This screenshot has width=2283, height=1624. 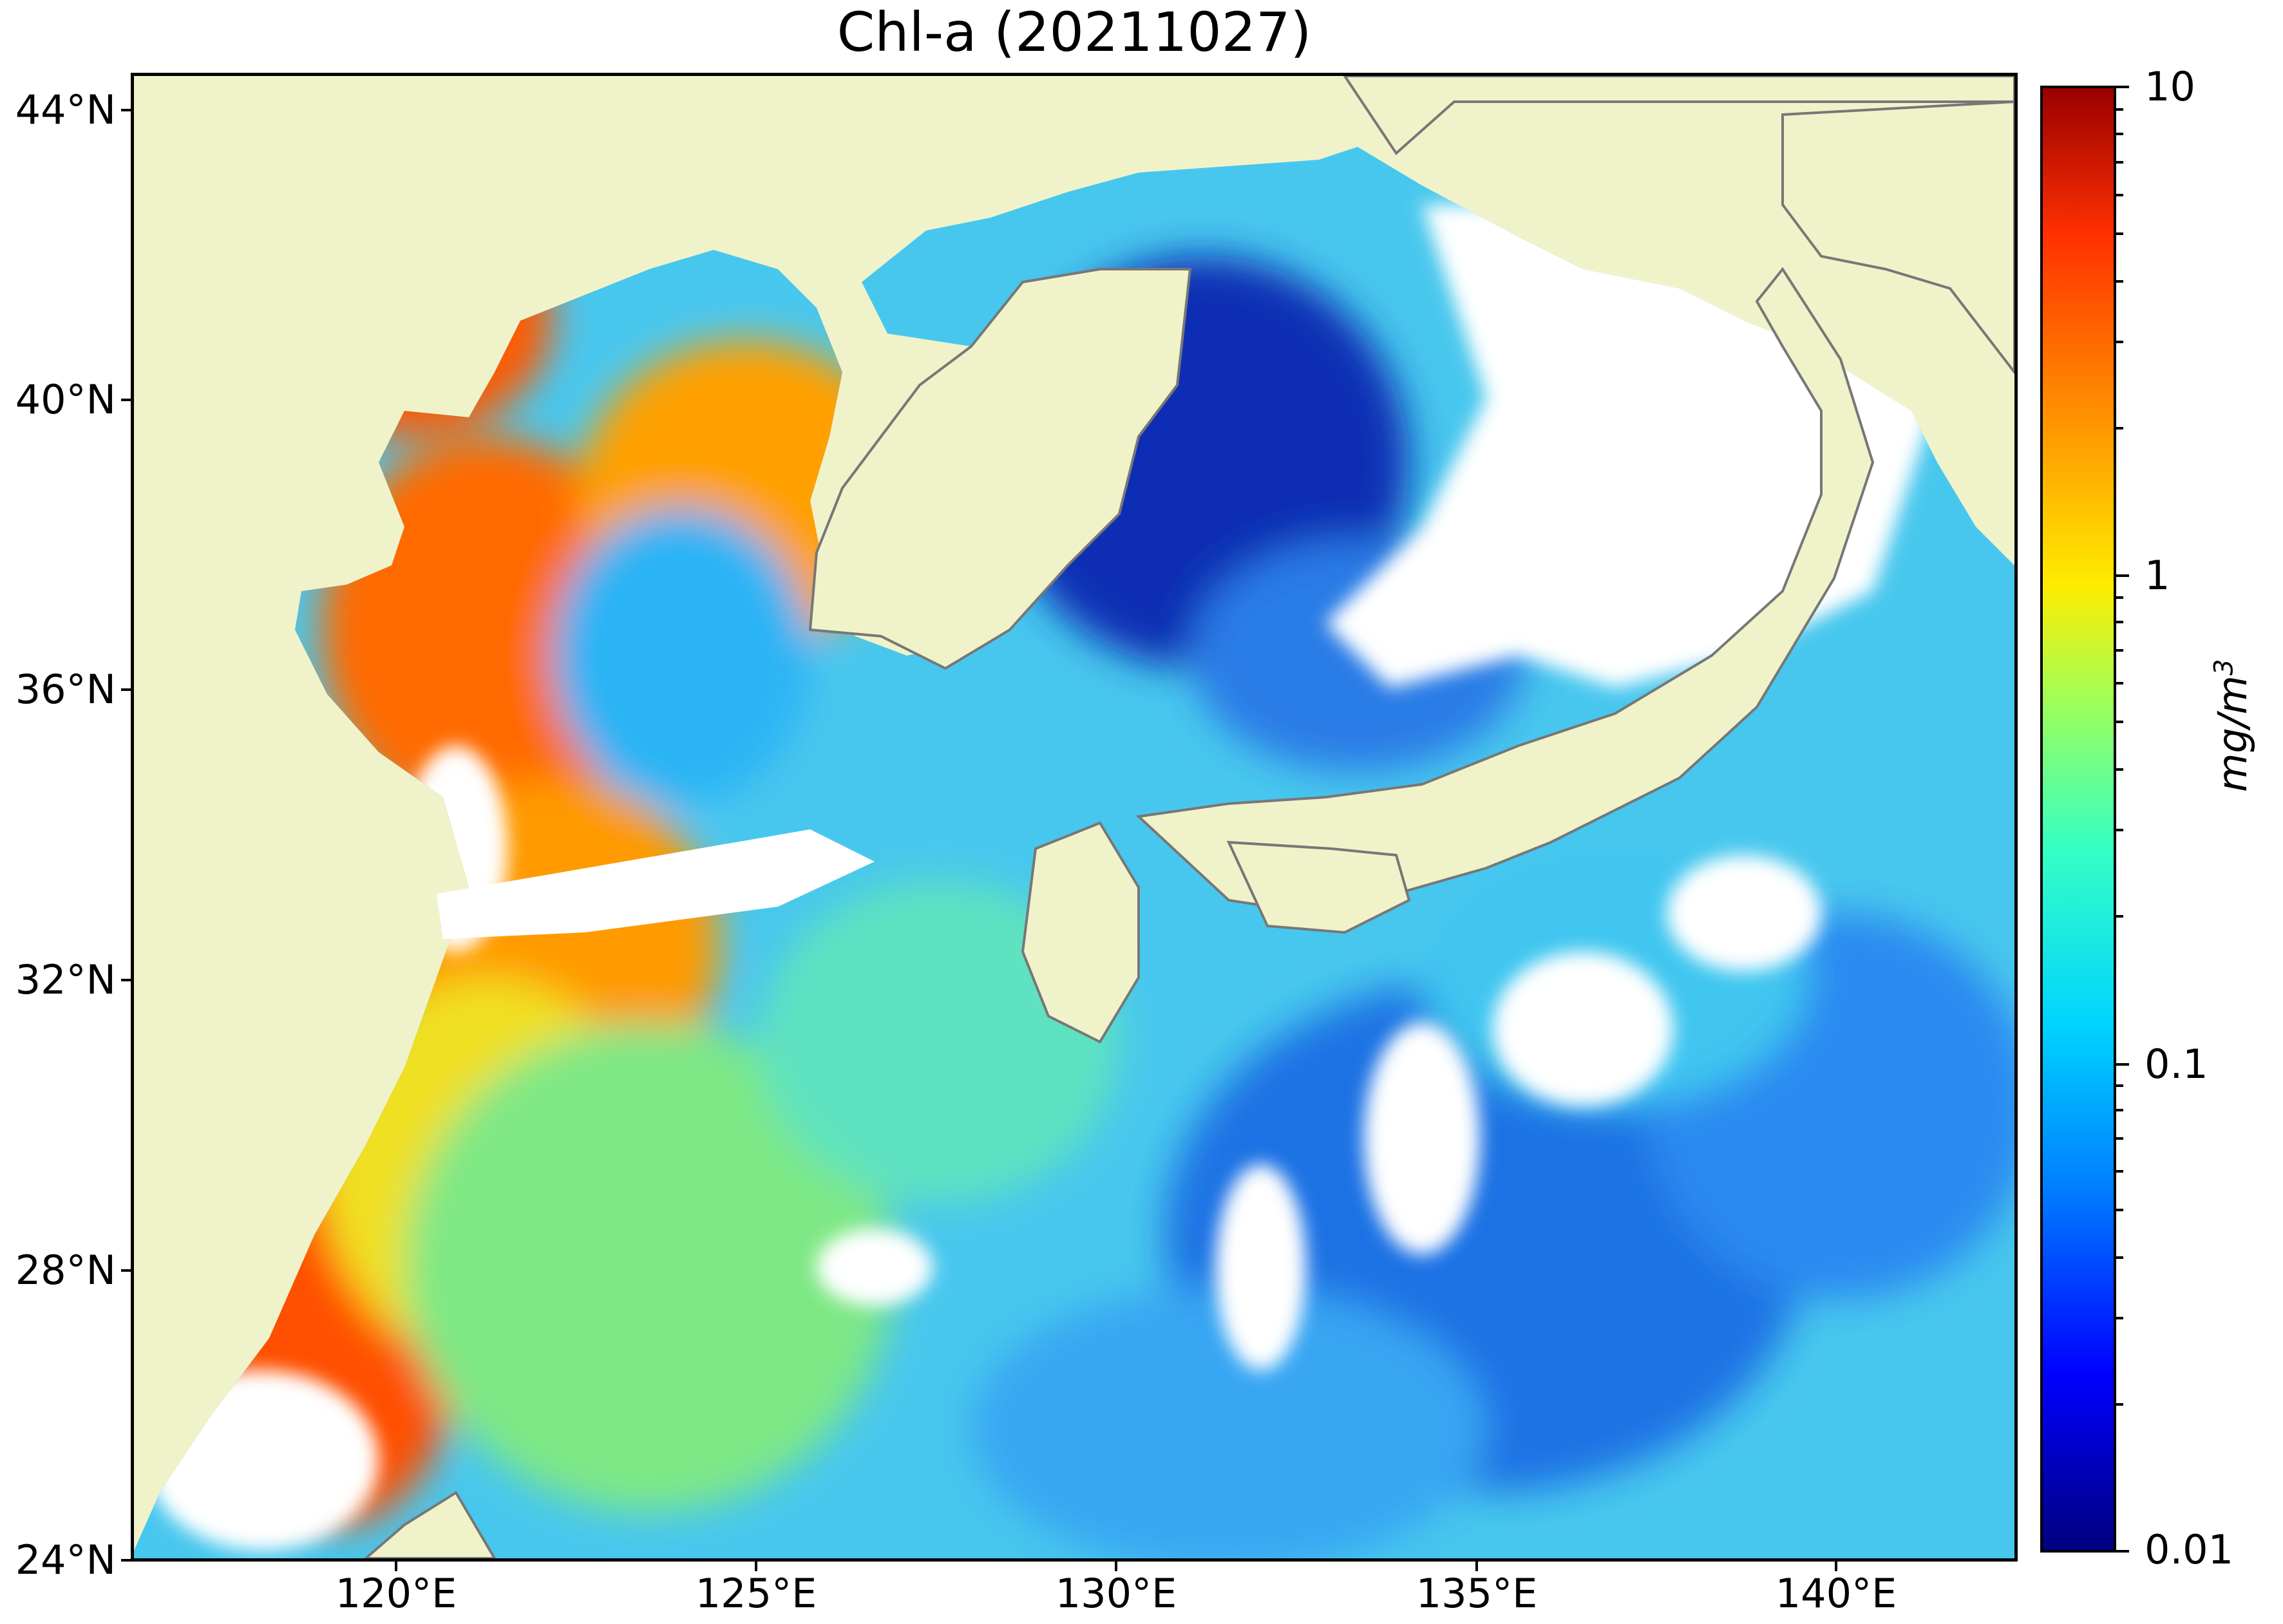 What do you see at coordinates (65, 690) in the screenshot?
I see `lat-label: 36°N` at bounding box center [65, 690].